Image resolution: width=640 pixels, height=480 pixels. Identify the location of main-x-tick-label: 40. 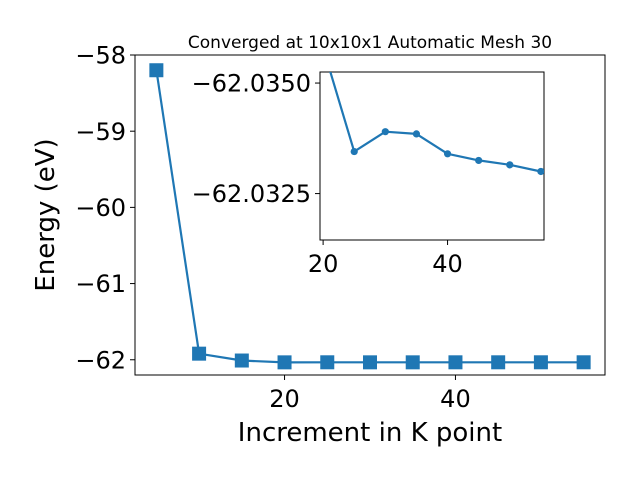
(455, 399).